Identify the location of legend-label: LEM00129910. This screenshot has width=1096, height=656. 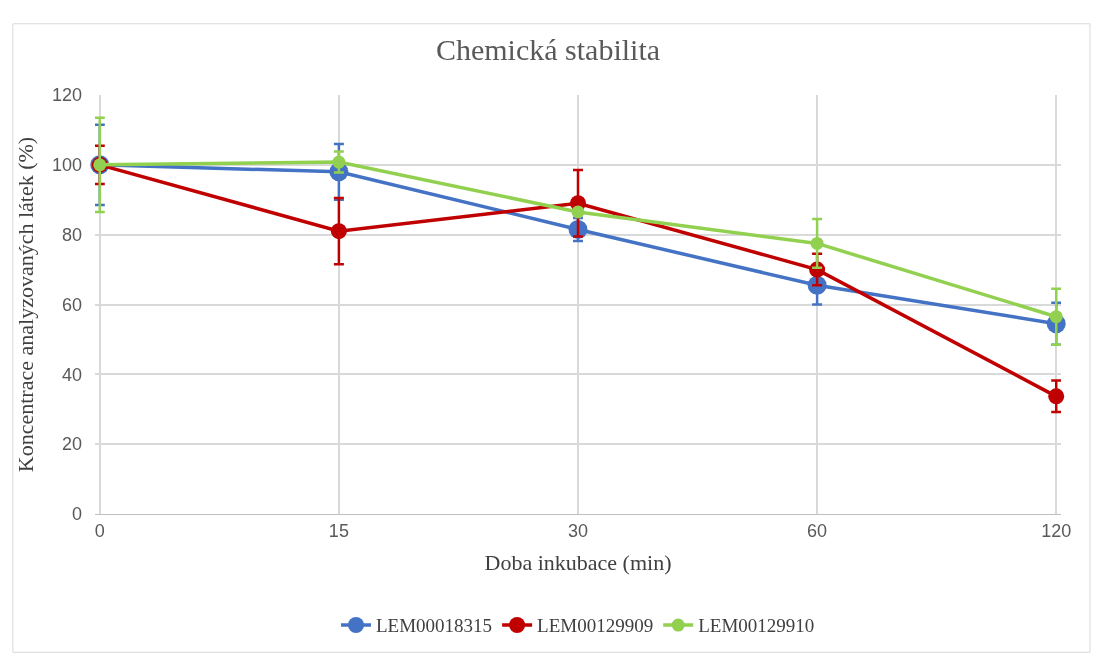
(756, 626).